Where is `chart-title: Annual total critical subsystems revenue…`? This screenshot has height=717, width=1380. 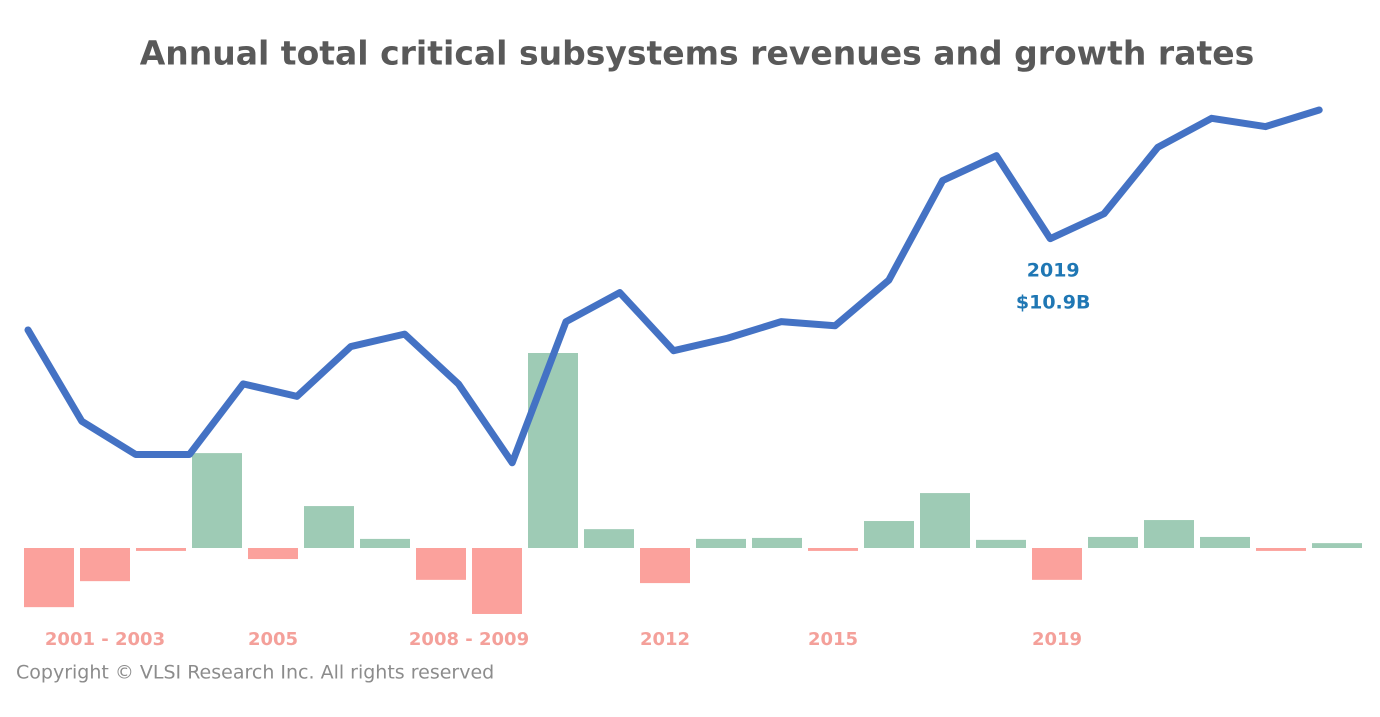 chart-title: Annual total critical subsystems revenue… is located at coordinates (697, 53).